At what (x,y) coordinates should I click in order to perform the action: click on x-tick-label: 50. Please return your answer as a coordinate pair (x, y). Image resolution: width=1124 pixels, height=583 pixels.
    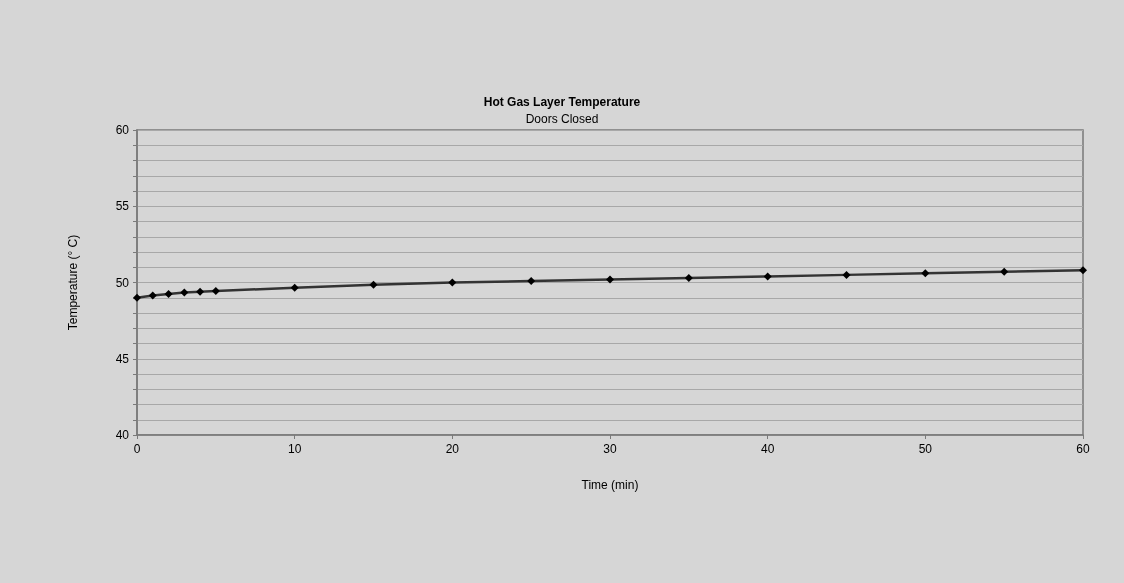
    Looking at the image, I should click on (925, 449).